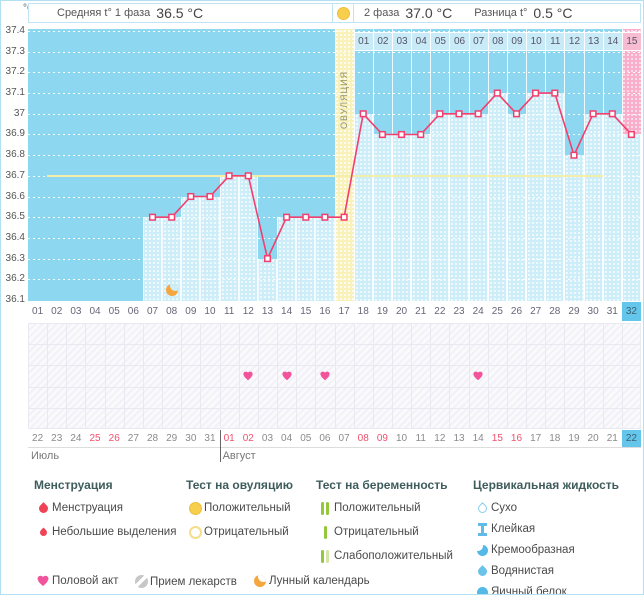  I want to click on phase2-day-cell: 15, so click(631, 41).